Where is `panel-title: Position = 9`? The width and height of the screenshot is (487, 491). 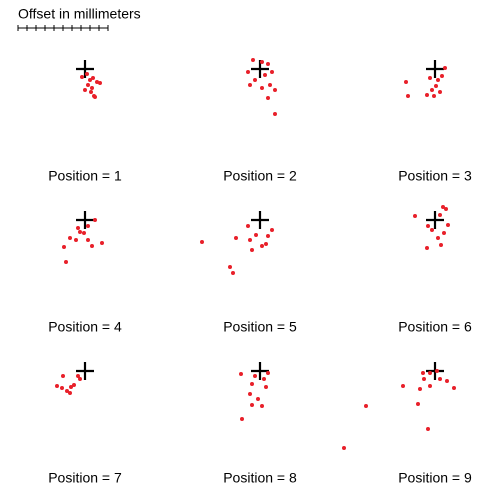
panel-title: Position = 9 is located at coordinates (435, 478).